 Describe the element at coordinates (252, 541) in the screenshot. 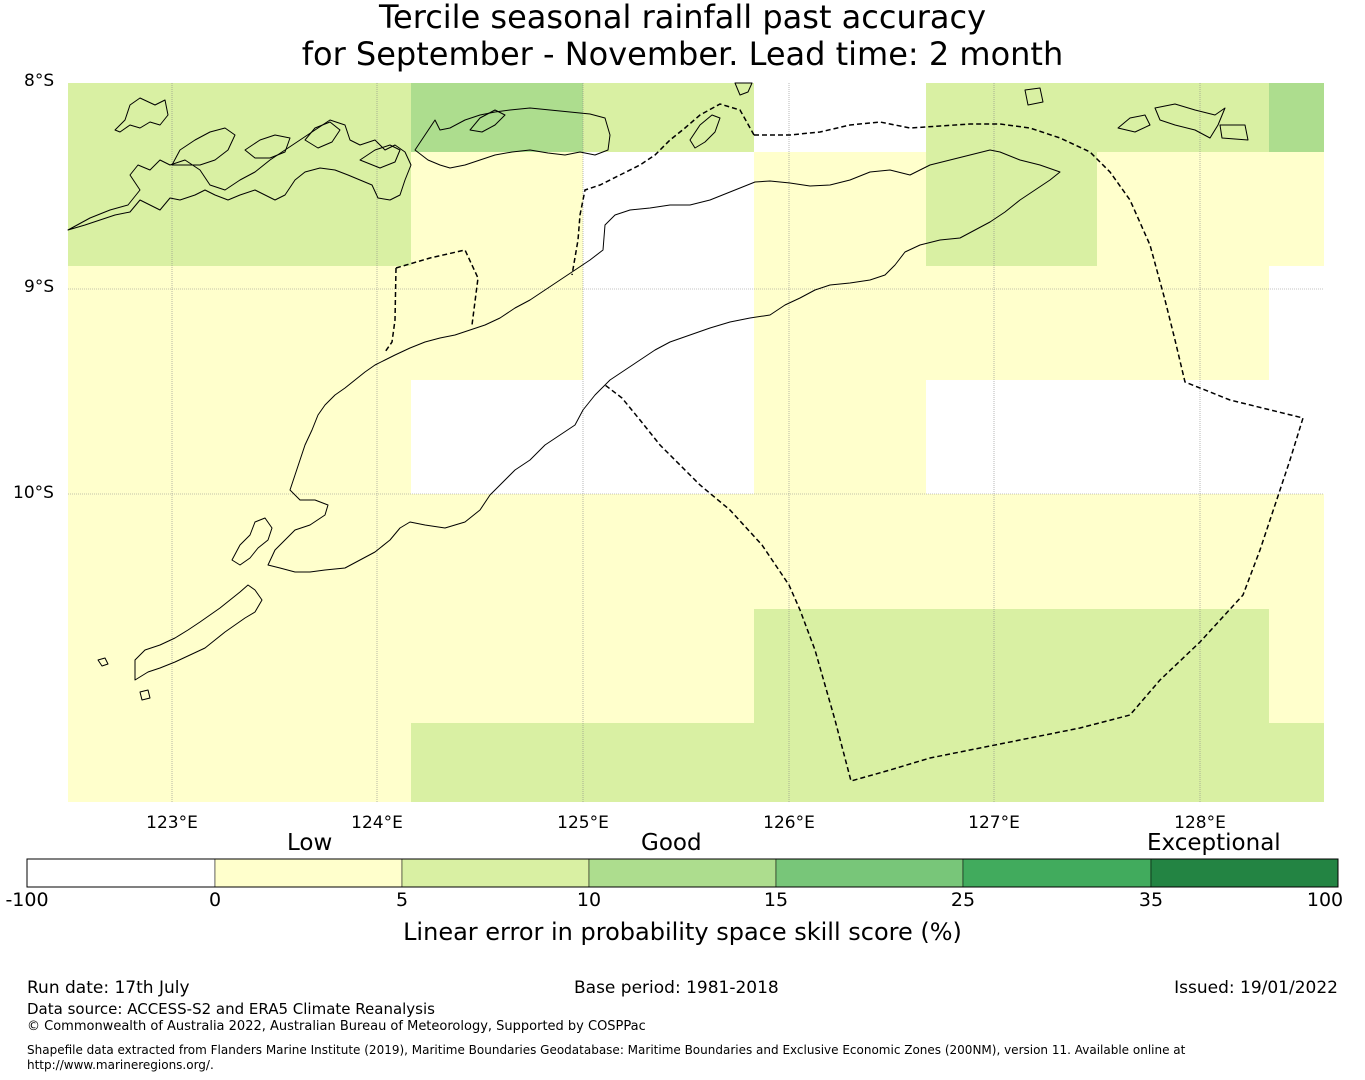

I see `coastline-semau` at that location.